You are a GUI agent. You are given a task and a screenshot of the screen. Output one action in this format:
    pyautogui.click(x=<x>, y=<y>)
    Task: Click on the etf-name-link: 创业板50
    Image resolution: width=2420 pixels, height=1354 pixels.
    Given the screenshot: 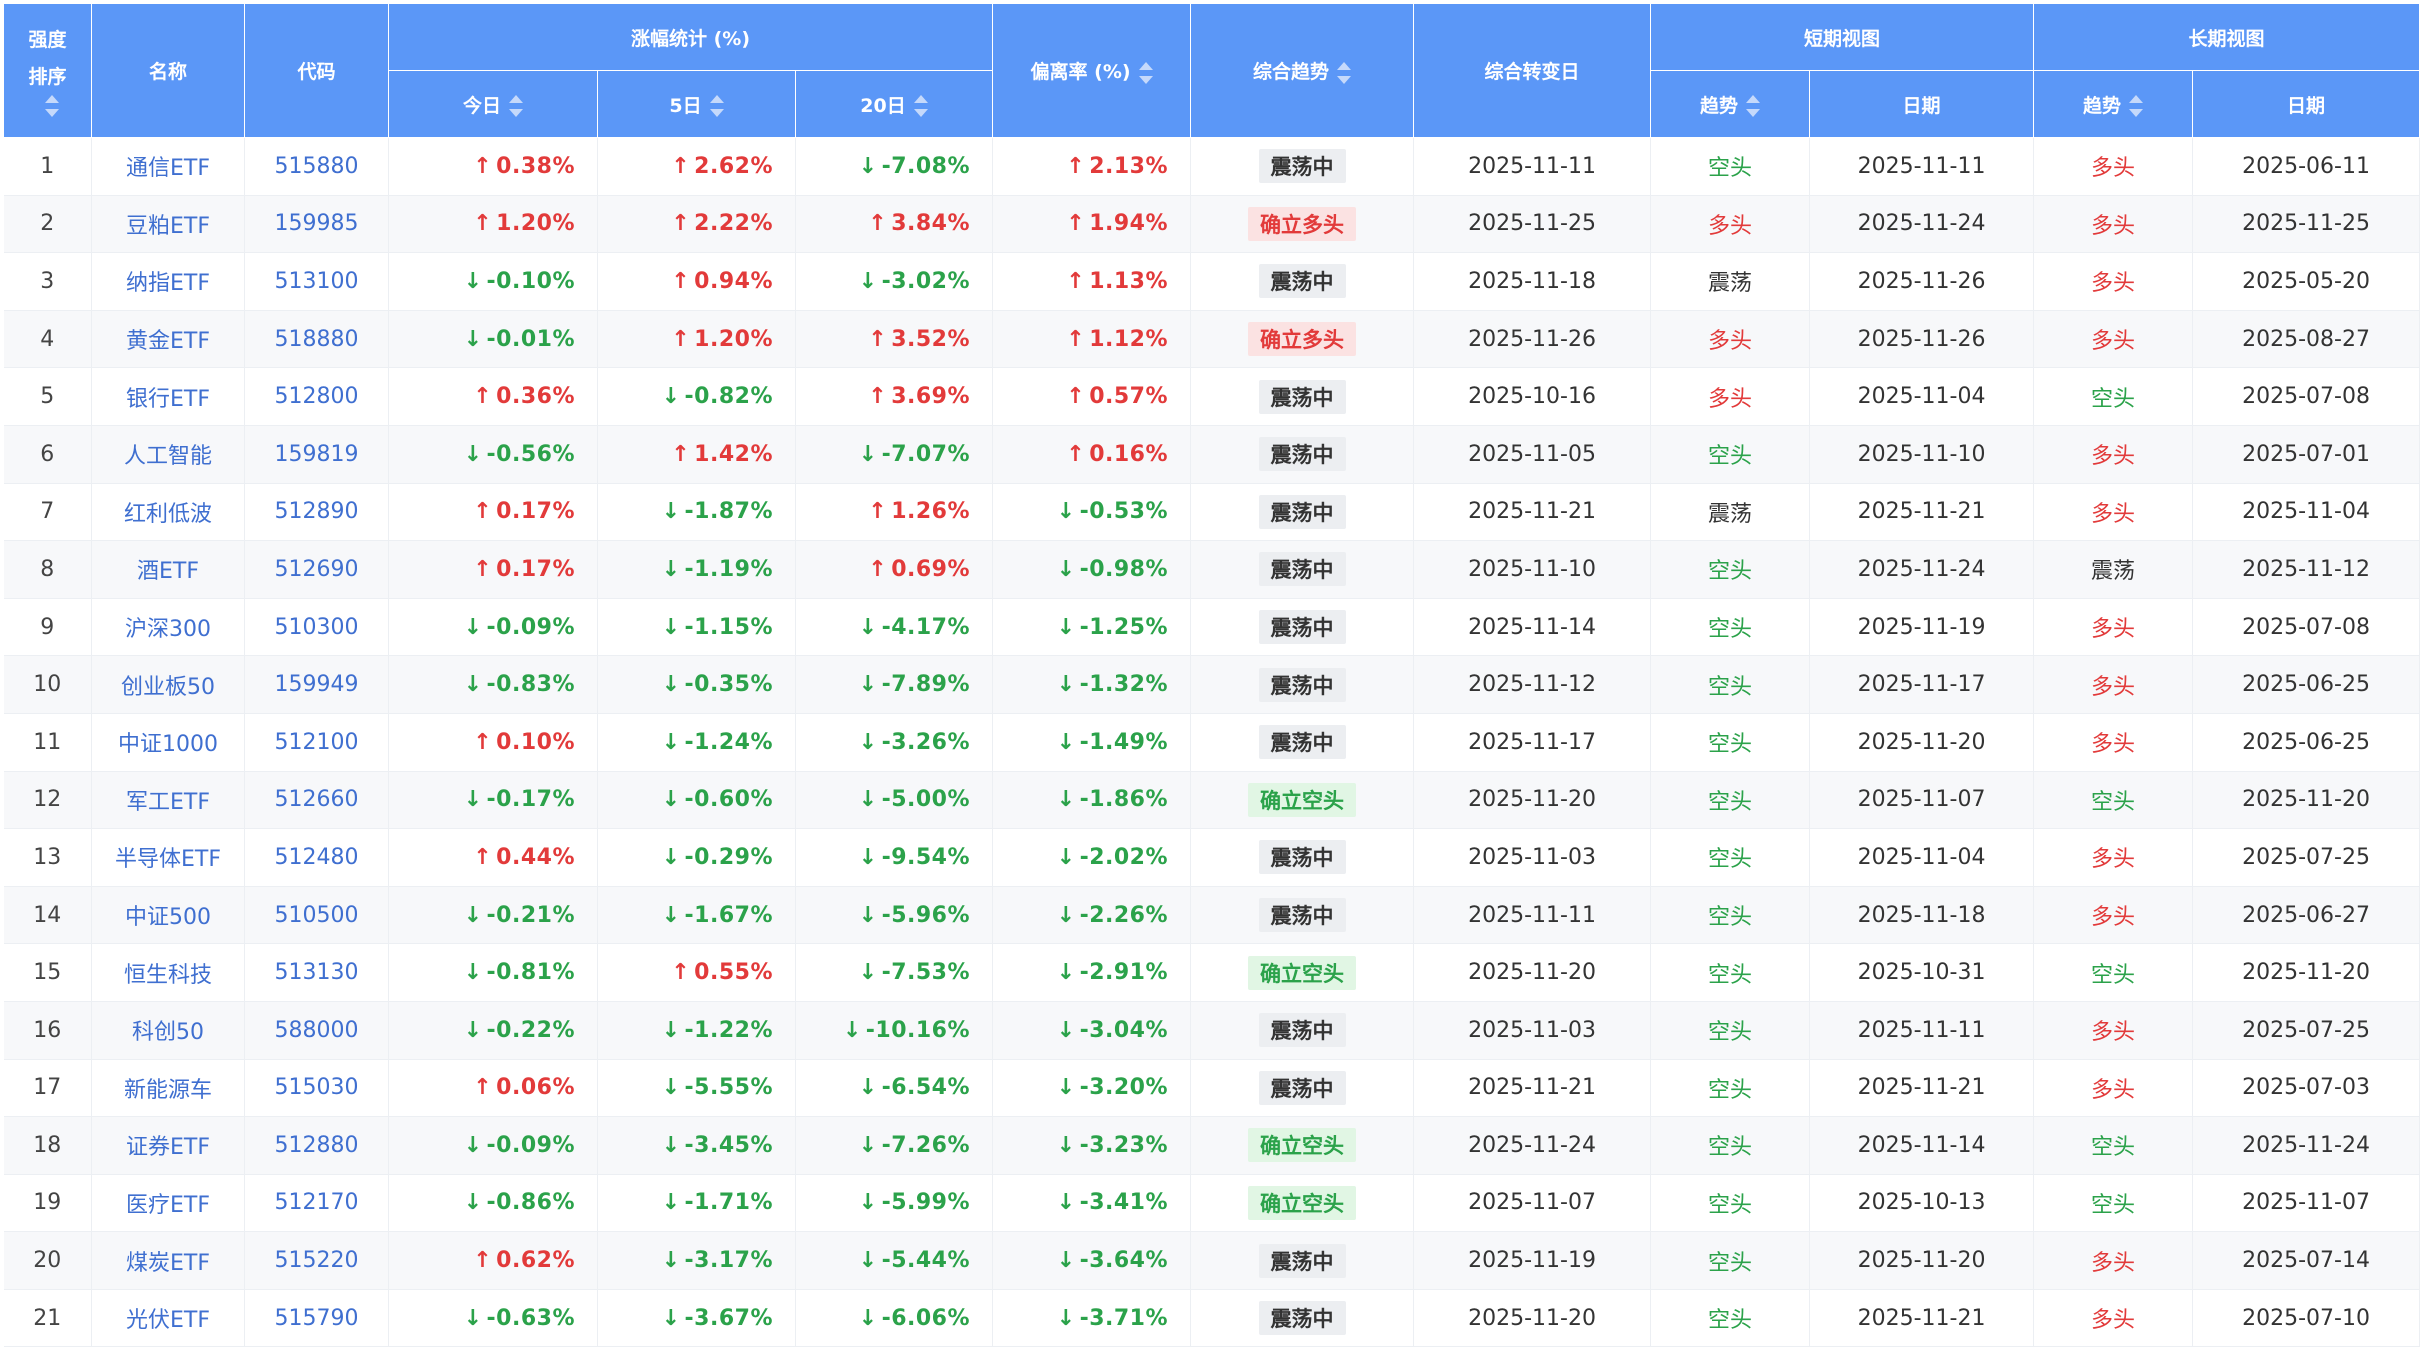 What is the action you would take?
    pyautogui.click(x=168, y=684)
    